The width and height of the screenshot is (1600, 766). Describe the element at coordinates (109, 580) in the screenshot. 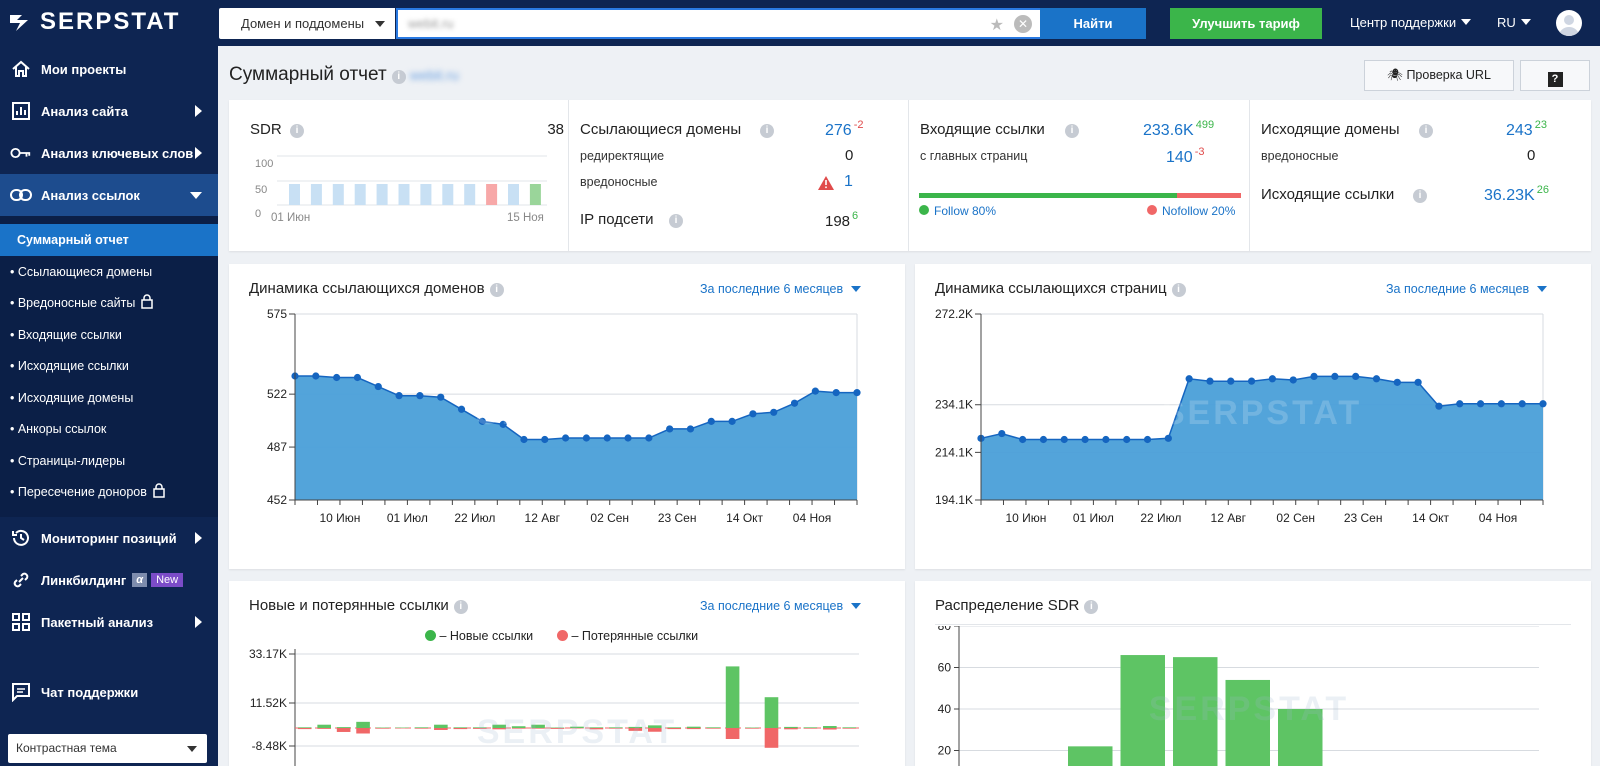

I see `nav-linkbuilding: Линкбилдинг α New` at that location.